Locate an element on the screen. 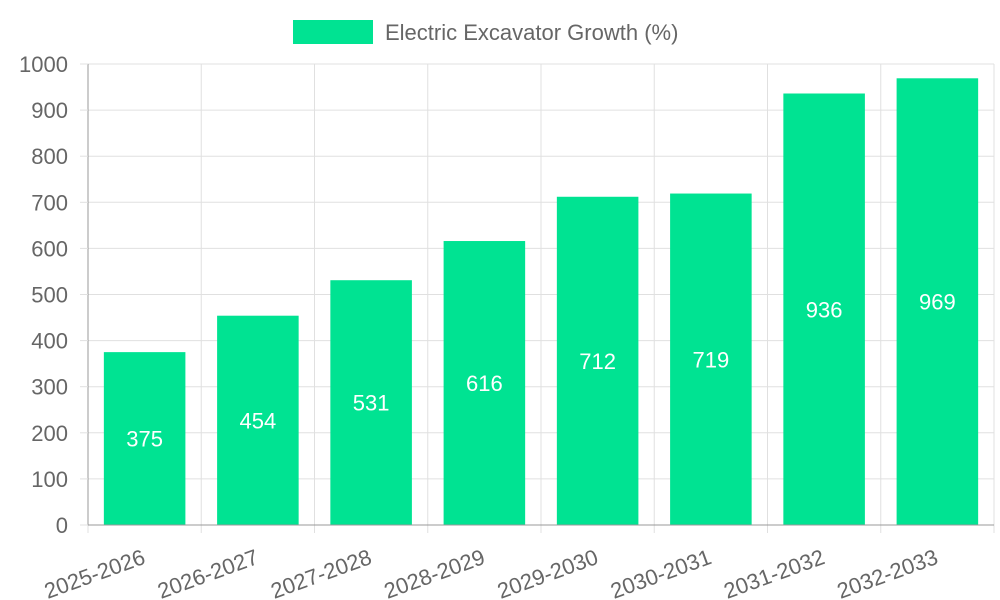  x-tick-label: 2030-2031 is located at coordinates (660, 572).